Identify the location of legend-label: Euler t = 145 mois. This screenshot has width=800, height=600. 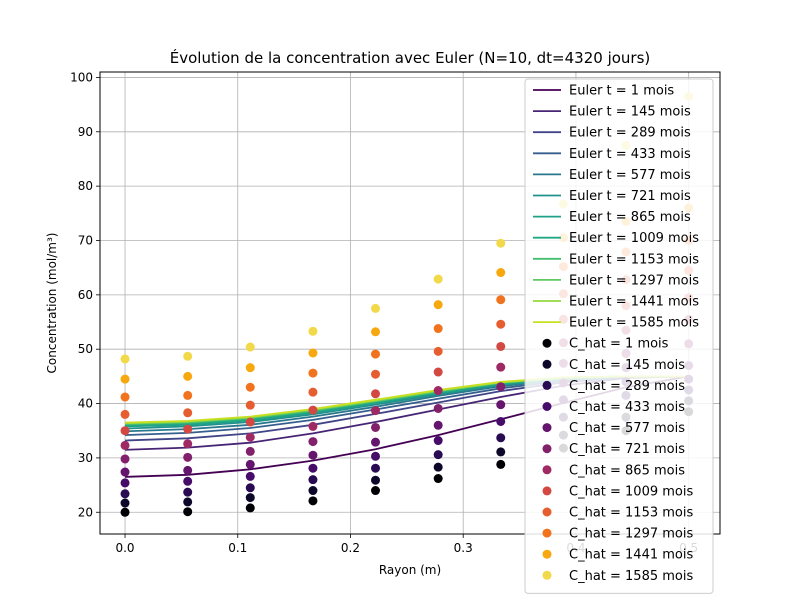
(630, 112).